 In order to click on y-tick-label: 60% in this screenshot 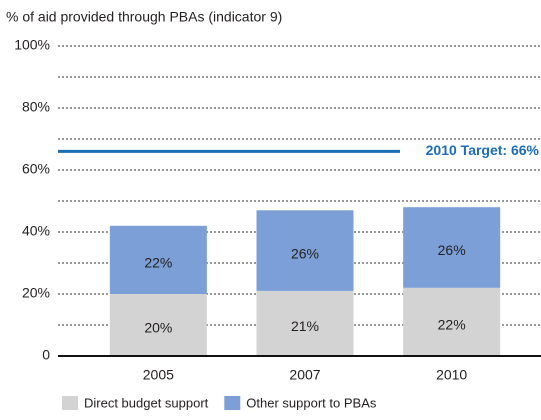, I will do `click(36, 169)`.